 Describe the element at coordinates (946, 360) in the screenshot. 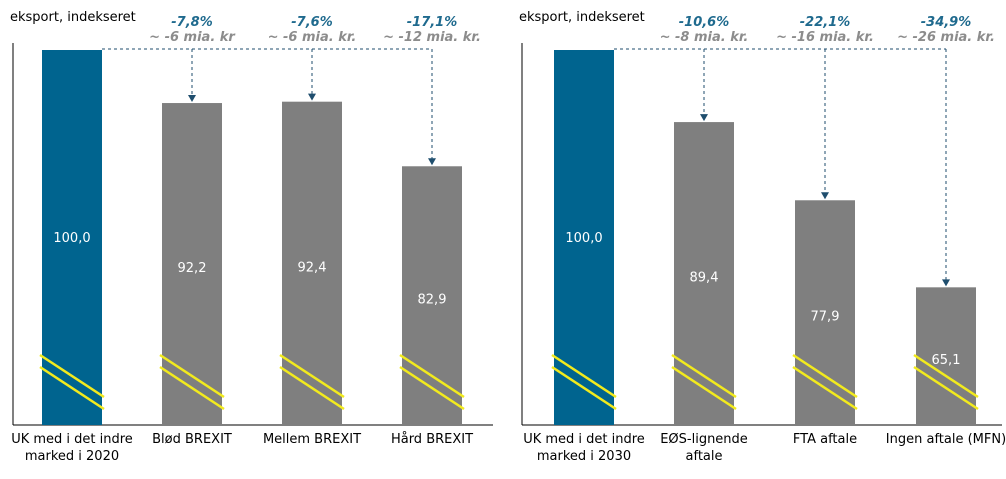

I see `data-label: 65,1` at that location.